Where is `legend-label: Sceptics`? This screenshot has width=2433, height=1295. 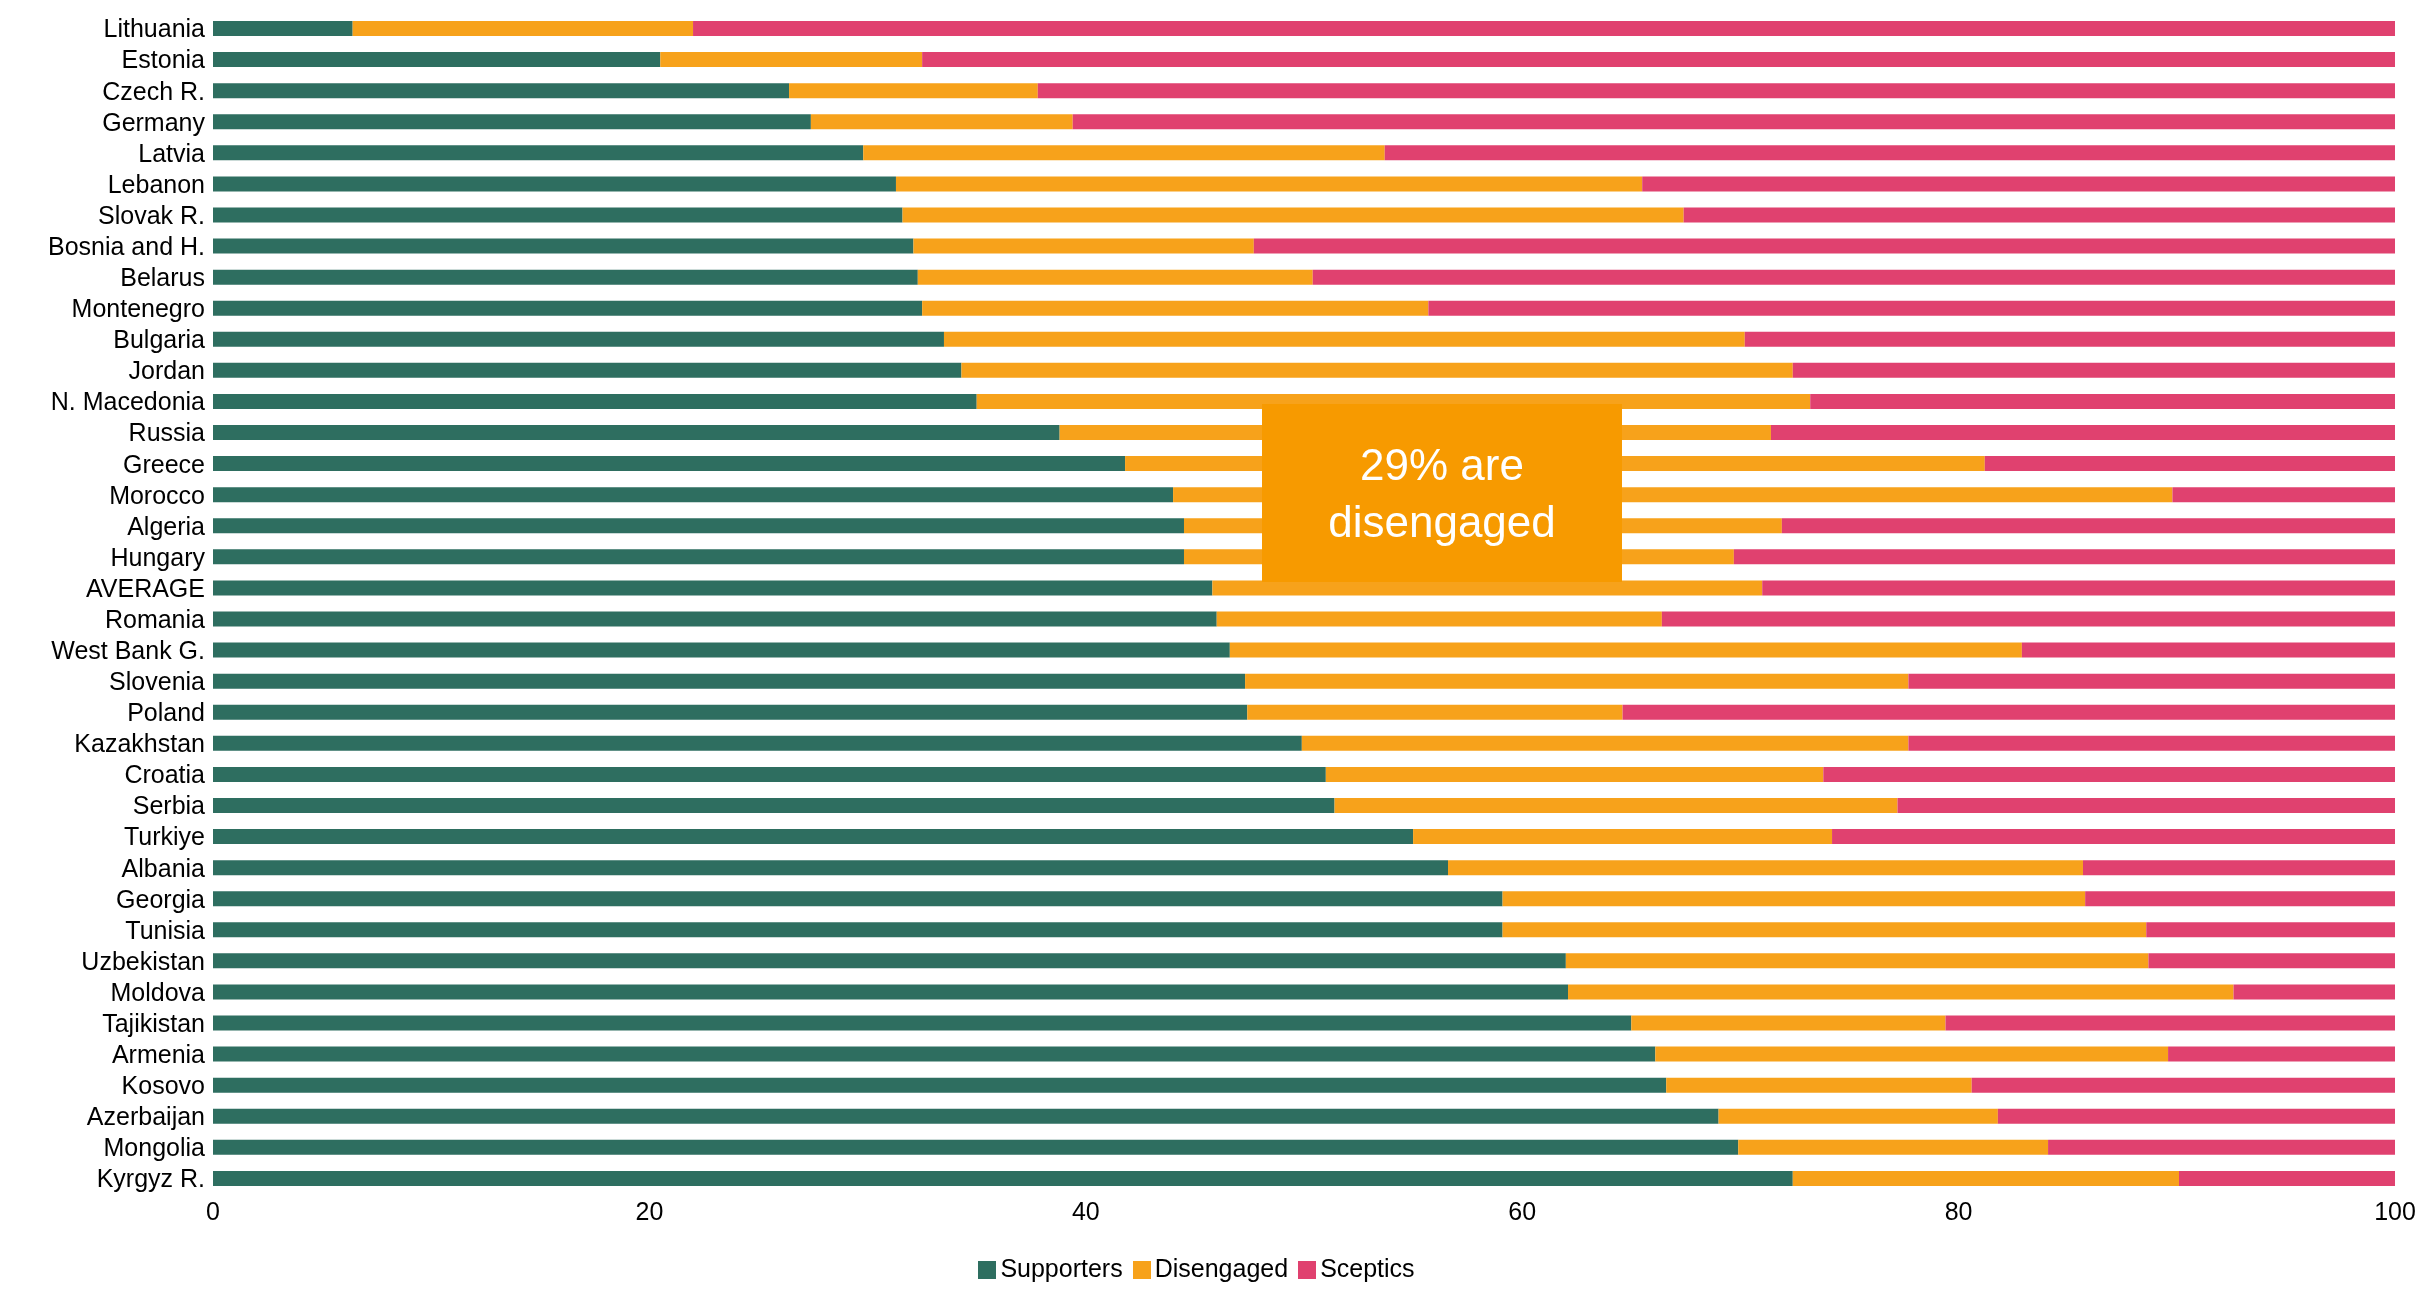 legend-label: Sceptics is located at coordinates (1367, 1268).